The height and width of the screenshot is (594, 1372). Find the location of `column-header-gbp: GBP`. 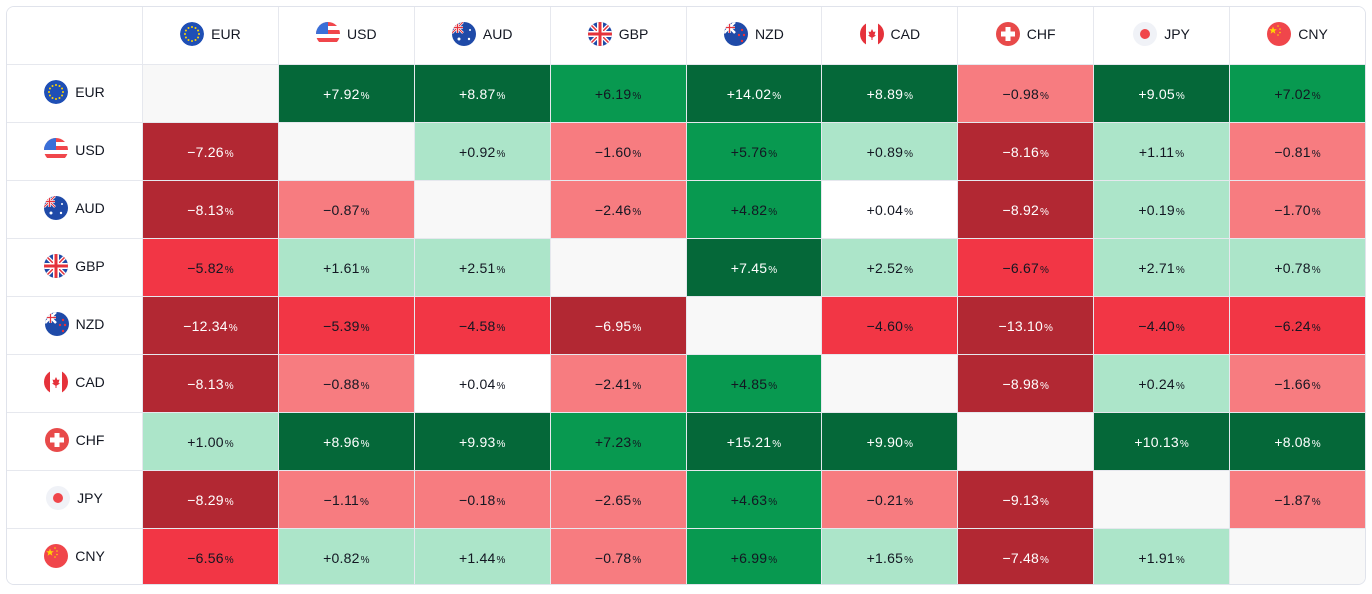

column-header-gbp: GBP is located at coordinates (618, 36).